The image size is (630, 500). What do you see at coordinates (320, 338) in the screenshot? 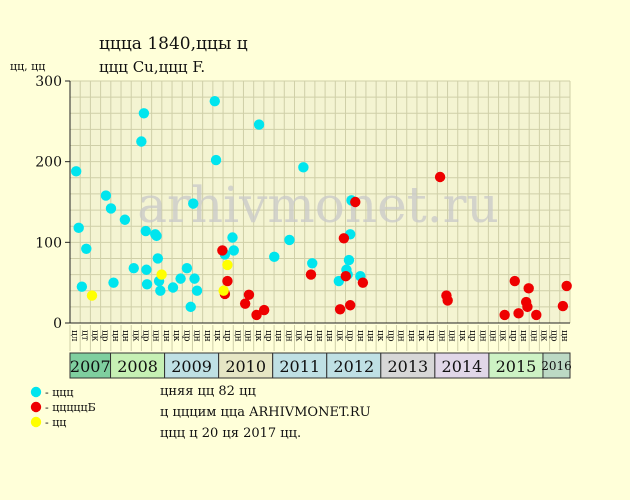
I see `month-strip` at bounding box center [320, 338].